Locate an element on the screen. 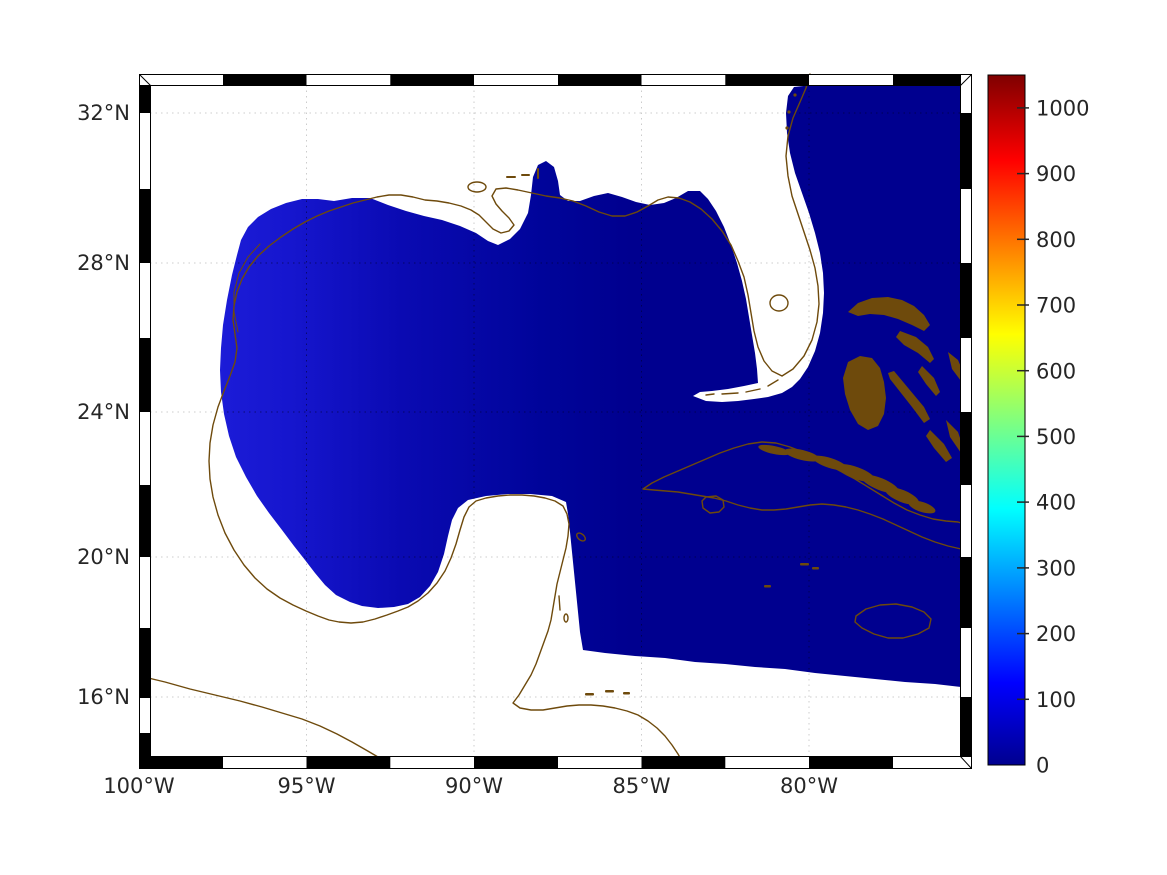 Image resolution: width=1167 pixels, height=875 pixels. bahamas-andros-bank is located at coordinates (864, 393).